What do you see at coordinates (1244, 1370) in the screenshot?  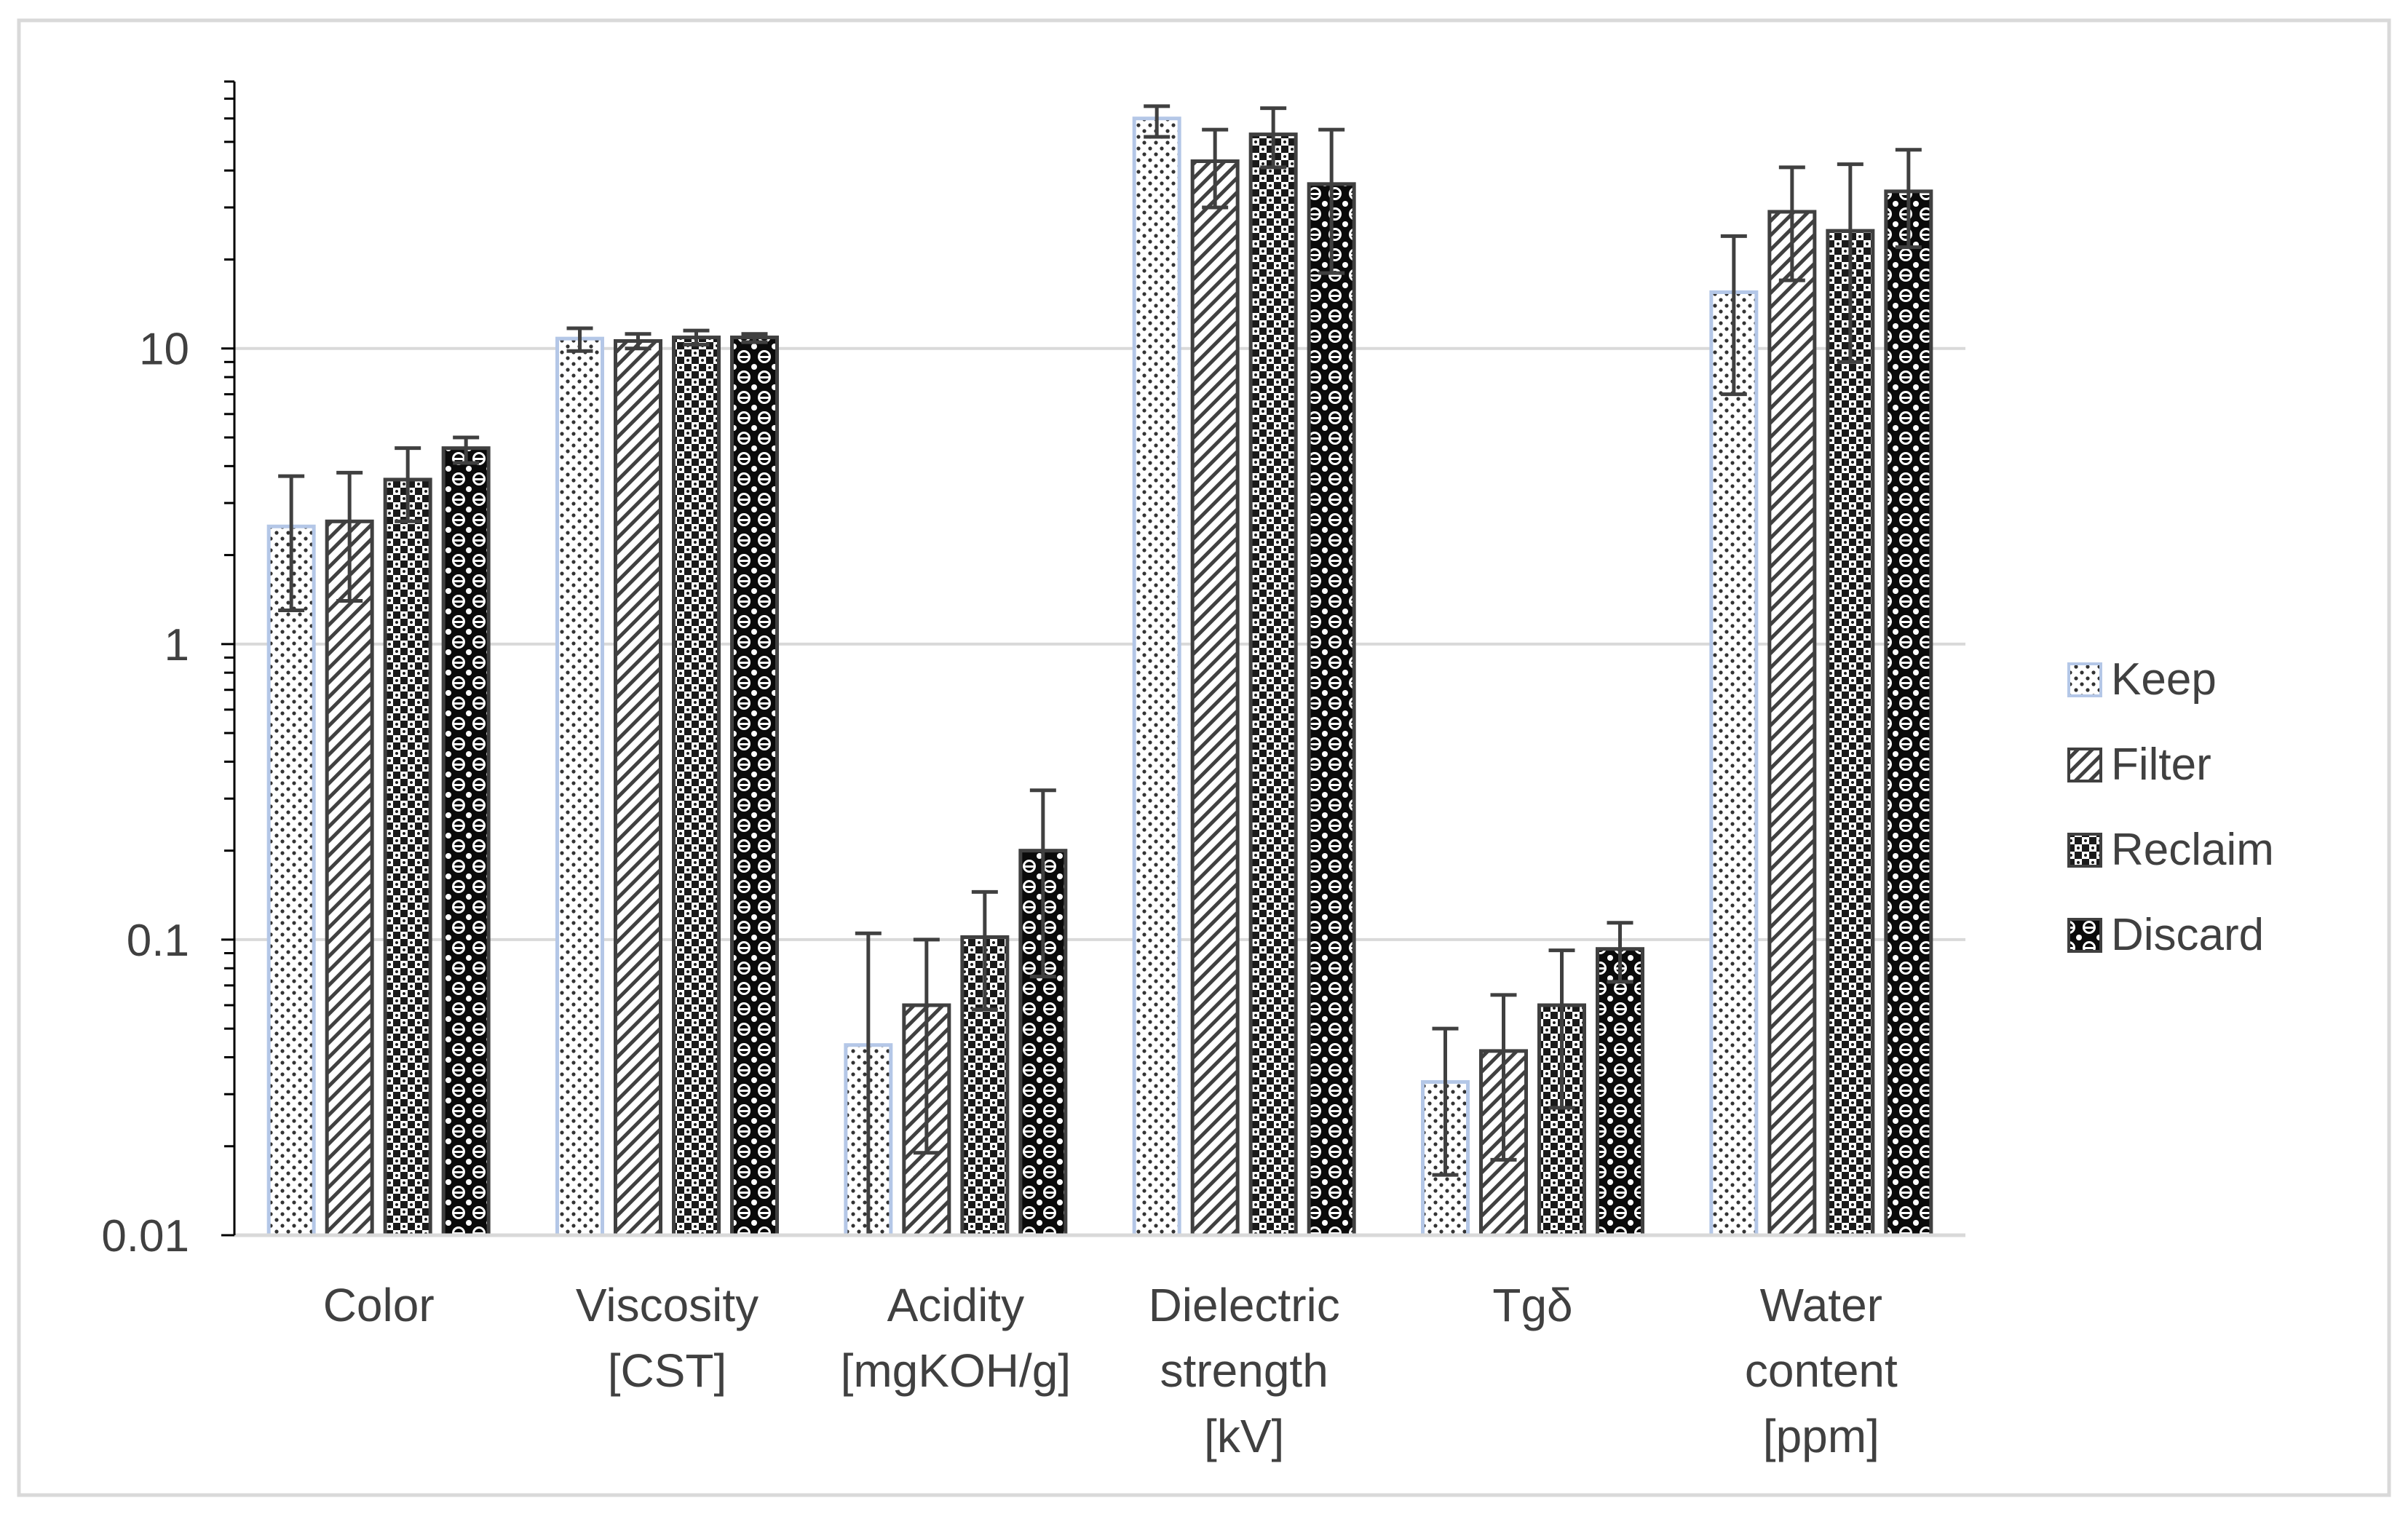 I see `x-category-label: strength` at bounding box center [1244, 1370].